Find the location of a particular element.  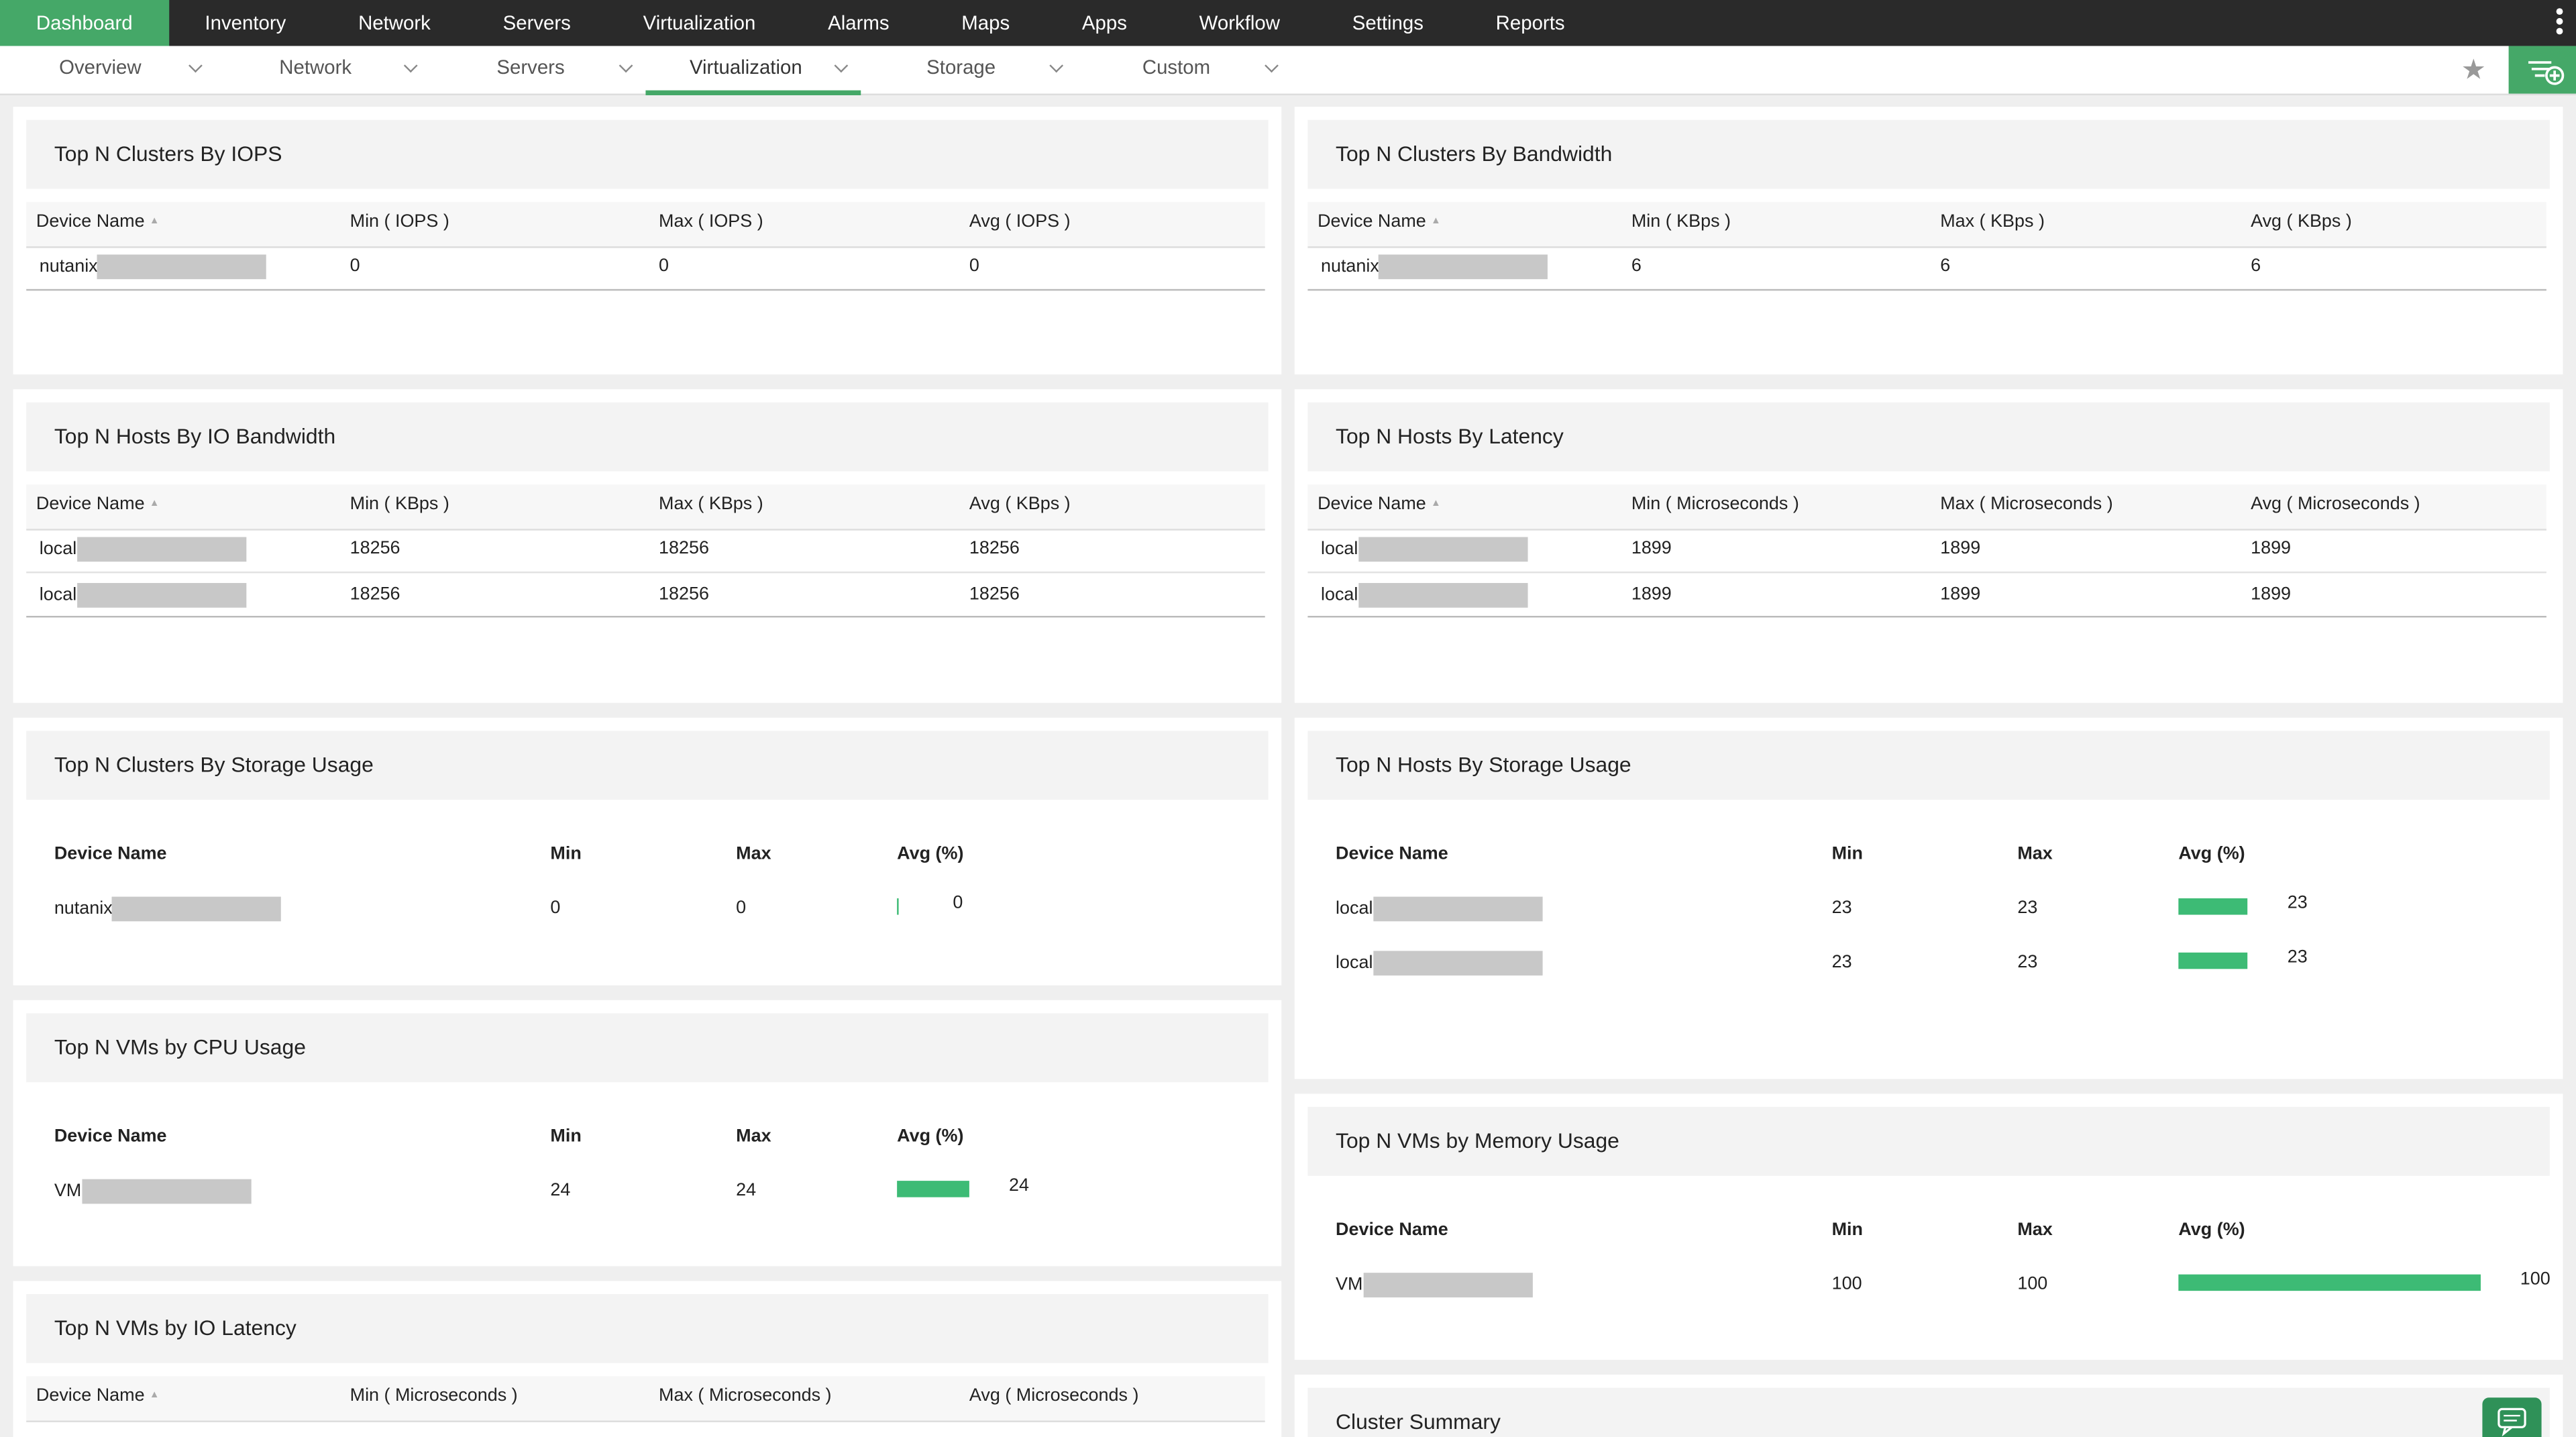

widget-title: Top N Clusters By IOPS is located at coordinates (168, 153).